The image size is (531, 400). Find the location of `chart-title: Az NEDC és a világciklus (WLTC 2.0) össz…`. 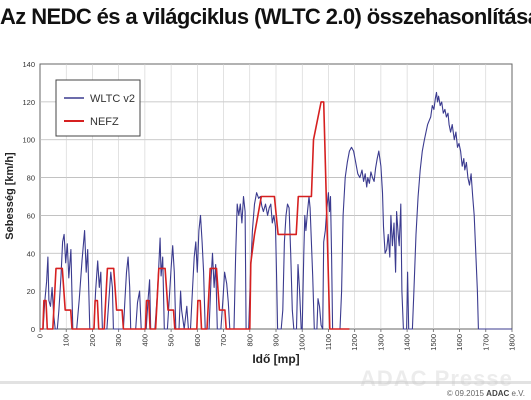

chart-title: Az NEDC és a világciklus (WLTC 2.0) össz… is located at coordinates (265, 16).